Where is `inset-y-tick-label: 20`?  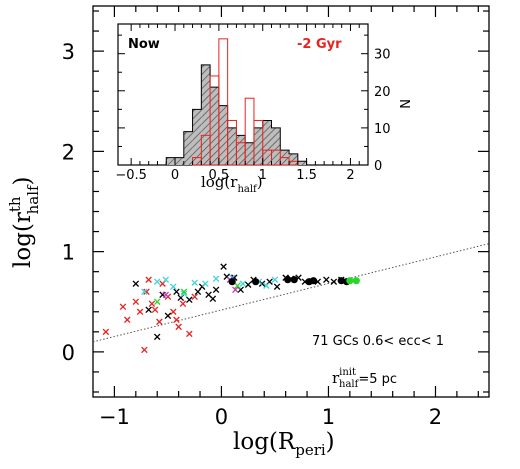 inset-y-tick-label: 20 is located at coordinates (382, 92).